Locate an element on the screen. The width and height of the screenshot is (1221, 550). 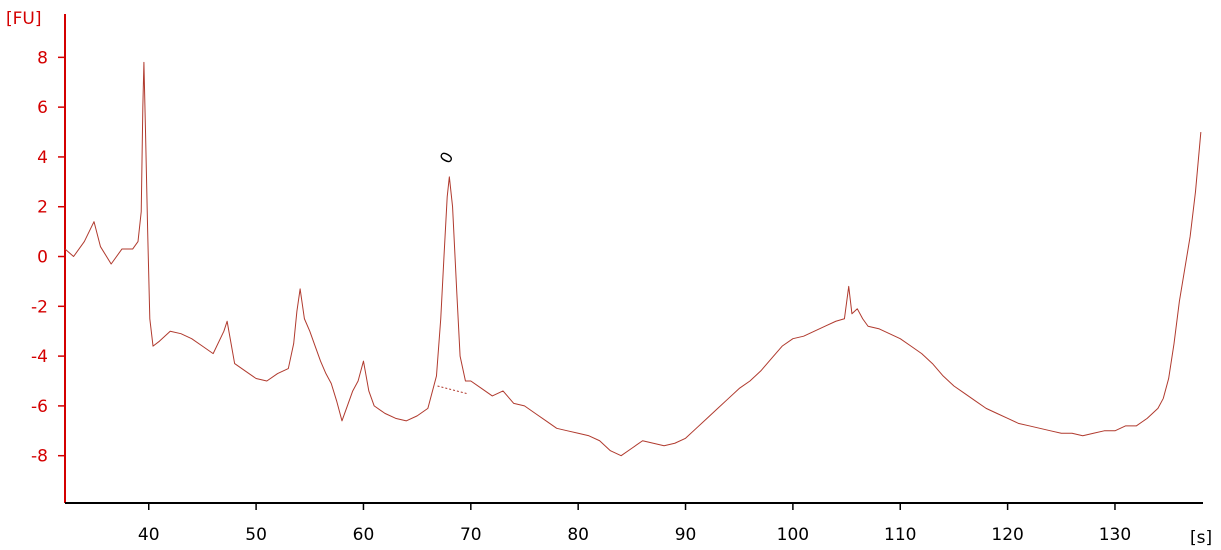
y-tick-label: 6 is located at coordinates (42, 108).